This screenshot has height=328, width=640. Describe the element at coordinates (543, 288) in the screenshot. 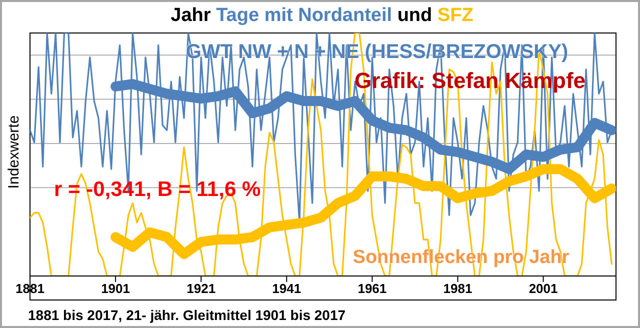

I see `x-tick-label: 2001` at that location.